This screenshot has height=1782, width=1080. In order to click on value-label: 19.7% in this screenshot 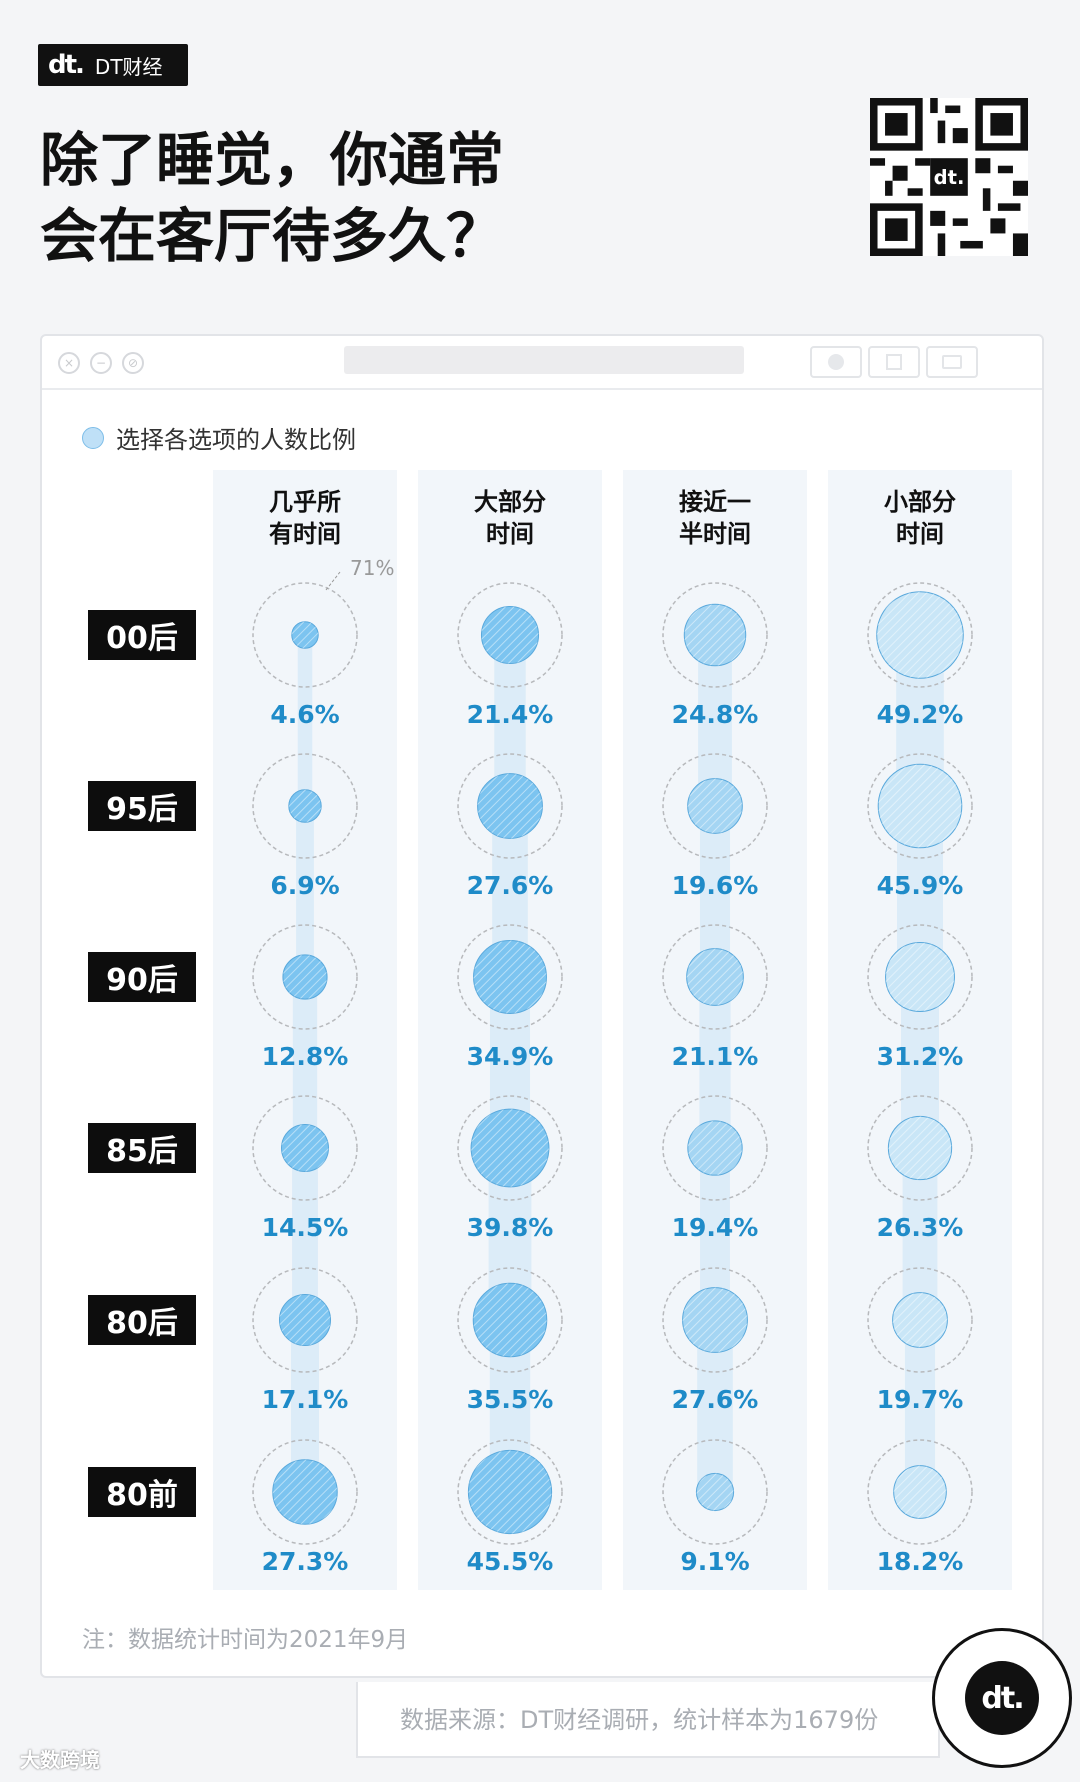, I will do `click(920, 1399)`.